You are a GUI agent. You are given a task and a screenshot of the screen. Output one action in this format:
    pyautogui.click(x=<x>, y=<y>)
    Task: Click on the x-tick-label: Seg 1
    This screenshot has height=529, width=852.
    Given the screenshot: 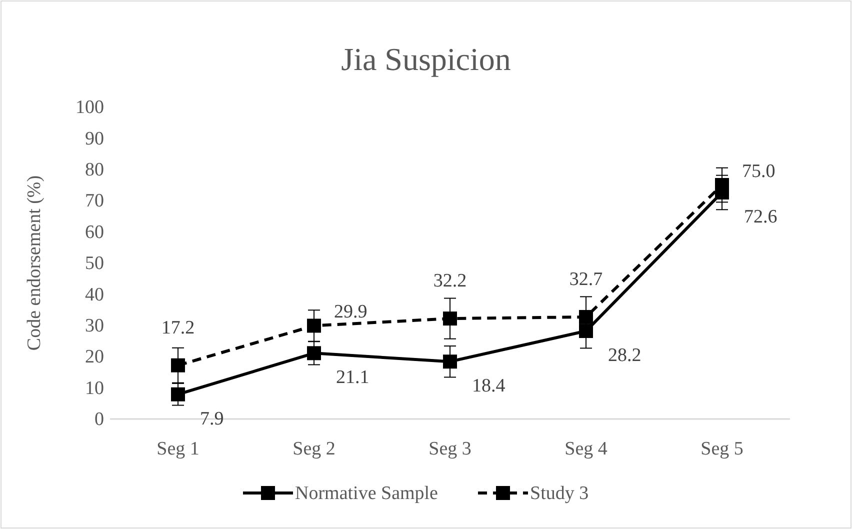 What is the action you would take?
    pyautogui.click(x=178, y=449)
    